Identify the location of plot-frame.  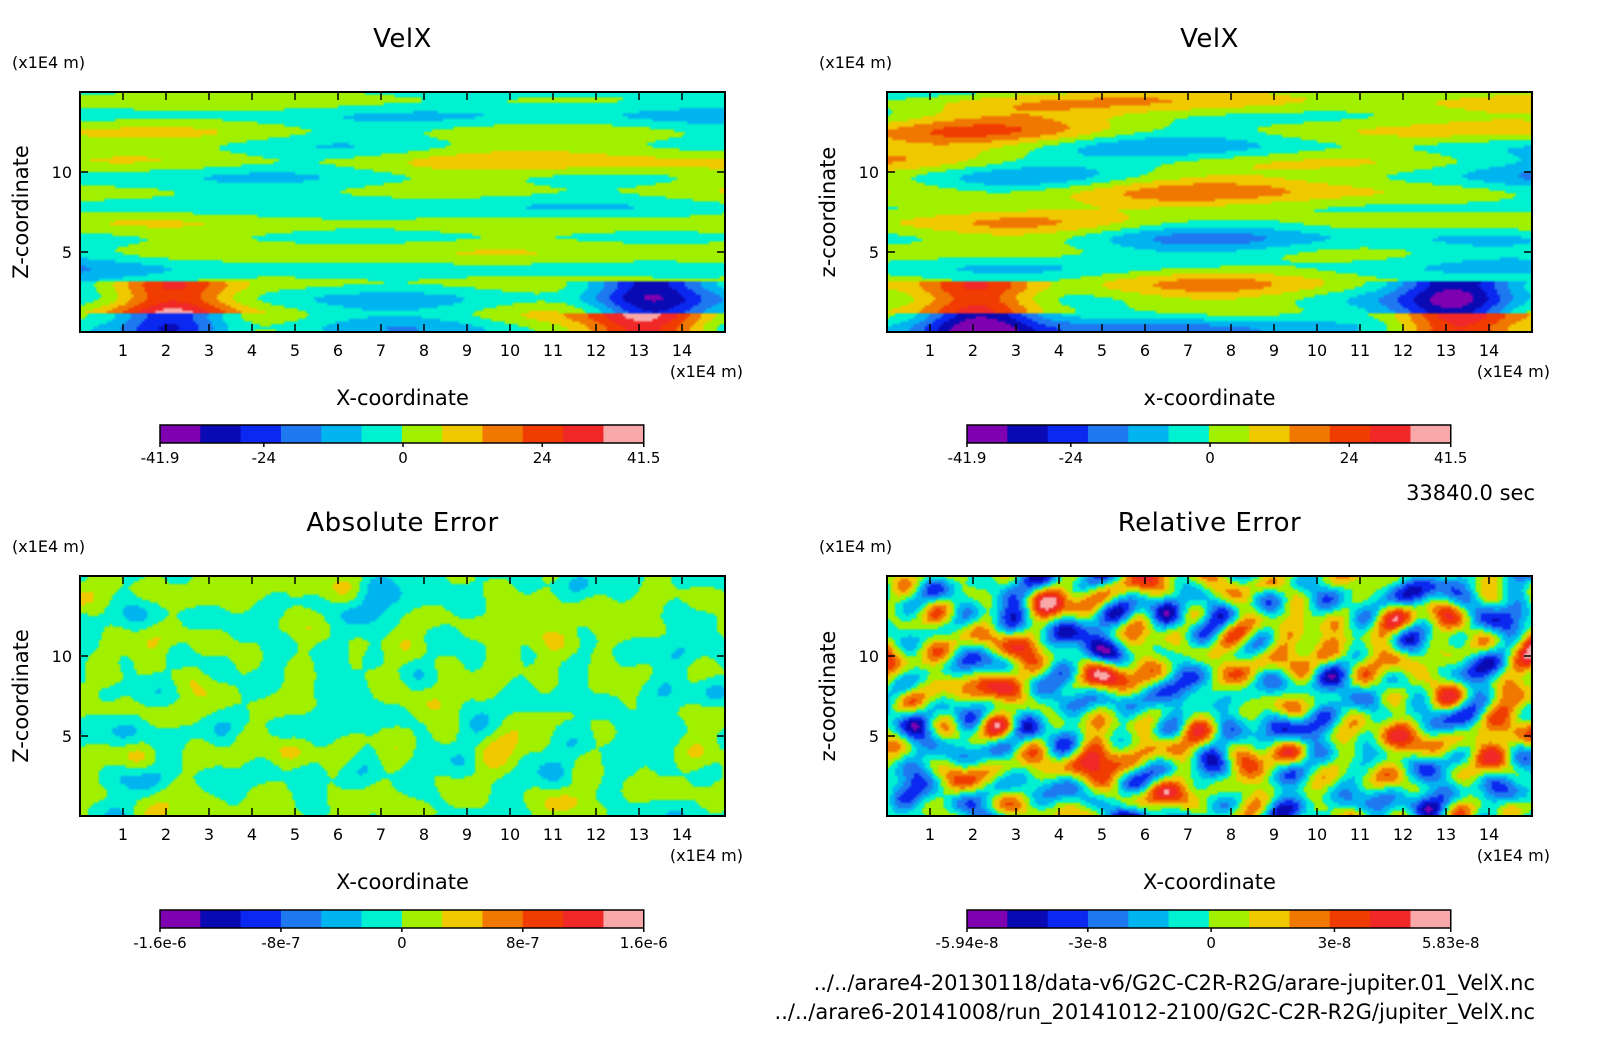
(402, 212).